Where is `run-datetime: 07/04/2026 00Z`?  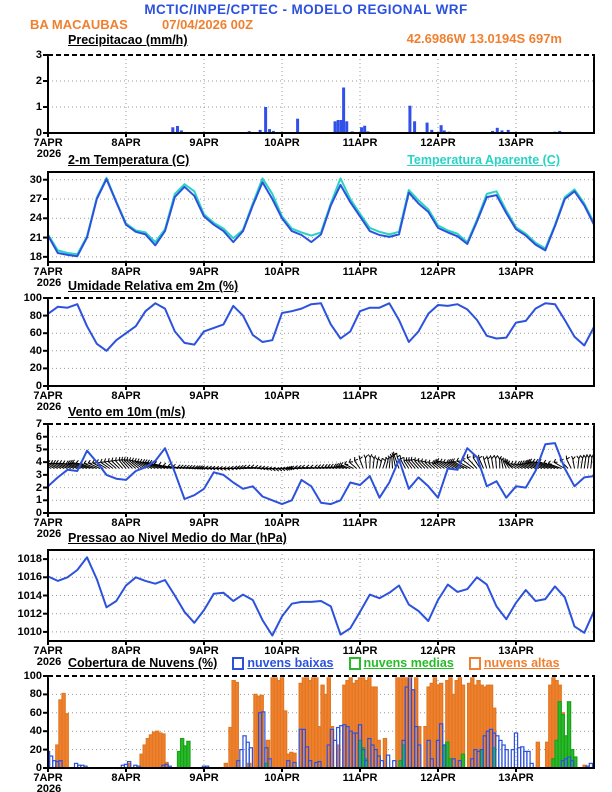 run-datetime: 07/04/2026 00Z is located at coordinates (208, 24).